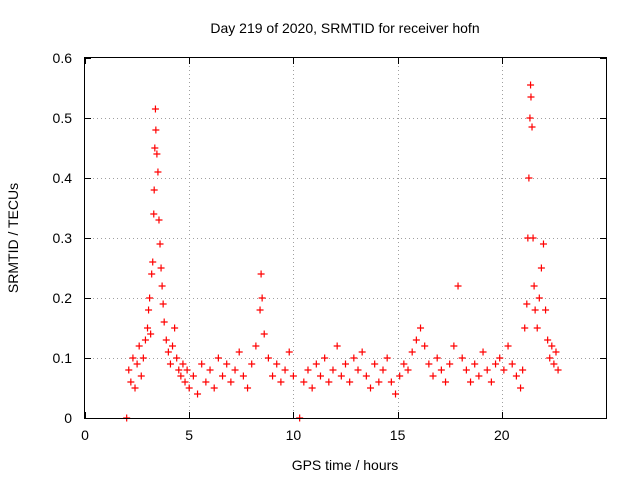 Image resolution: width=640 pixels, height=480 pixels. Describe the element at coordinates (345, 465) in the screenshot. I see `x-axis-label: GPS time / hours` at that location.